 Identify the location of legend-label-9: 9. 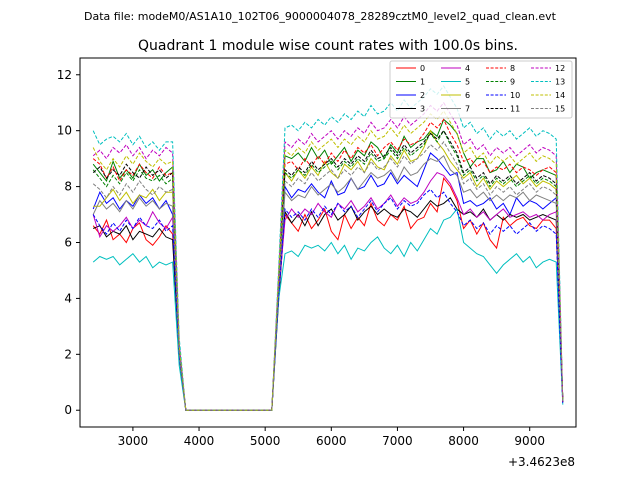
(512, 82).